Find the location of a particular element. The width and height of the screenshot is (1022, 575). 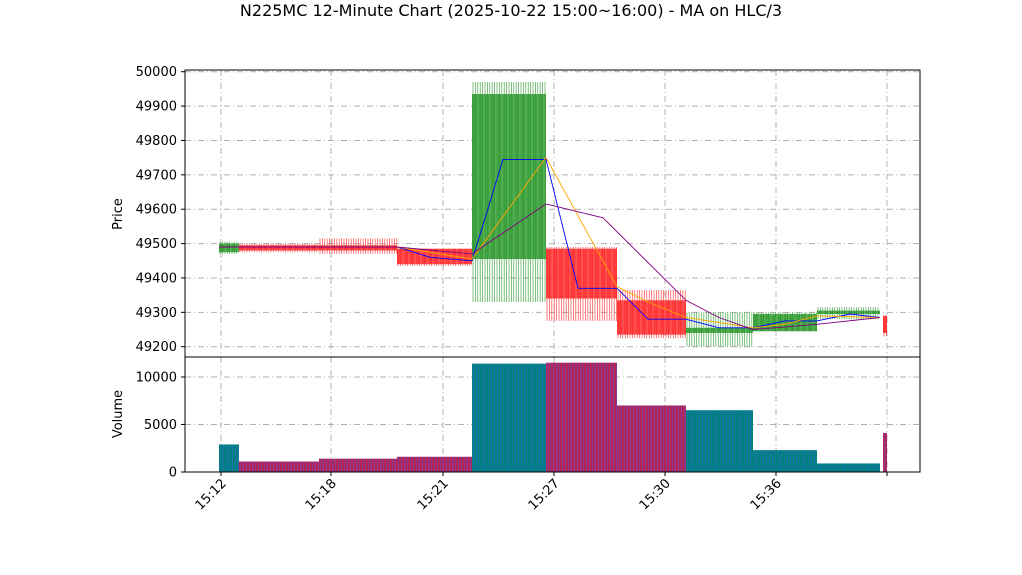

price-tick-label: 49500 is located at coordinates (156, 244).